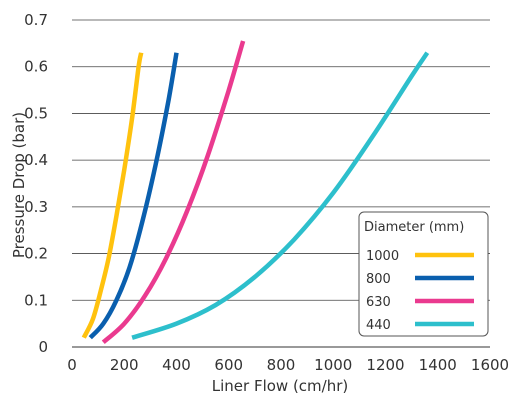 The height and width of the screenshot is (399, 514). Describe the element at coordinates (414, 227) in the screenshot. I see `legend-title: Diameter (mm)` at that location.